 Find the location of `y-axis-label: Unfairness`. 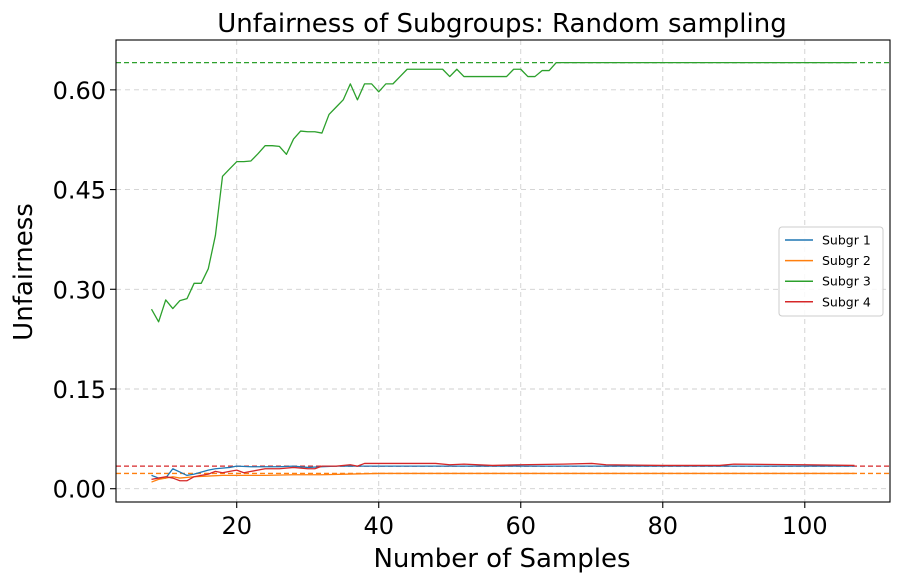

y-axis-label: Unfairness is located at coordinates (24, 272).